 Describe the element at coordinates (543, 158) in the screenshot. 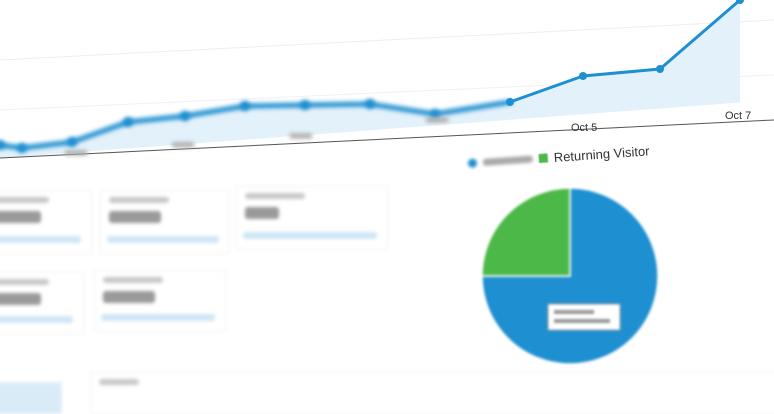

I see `returning-visitor-legend-icon` at that location.